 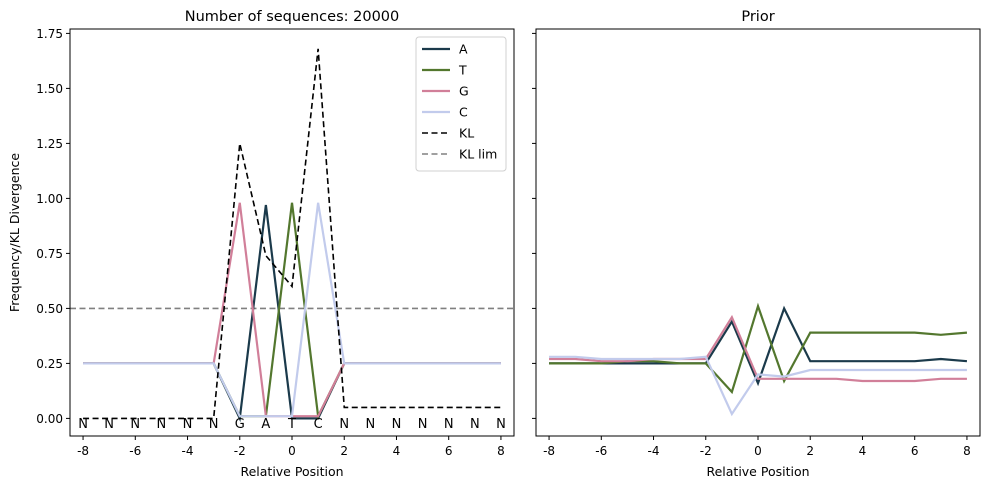 I want to click on legend-label-t: T, so click(x=462, y=70).